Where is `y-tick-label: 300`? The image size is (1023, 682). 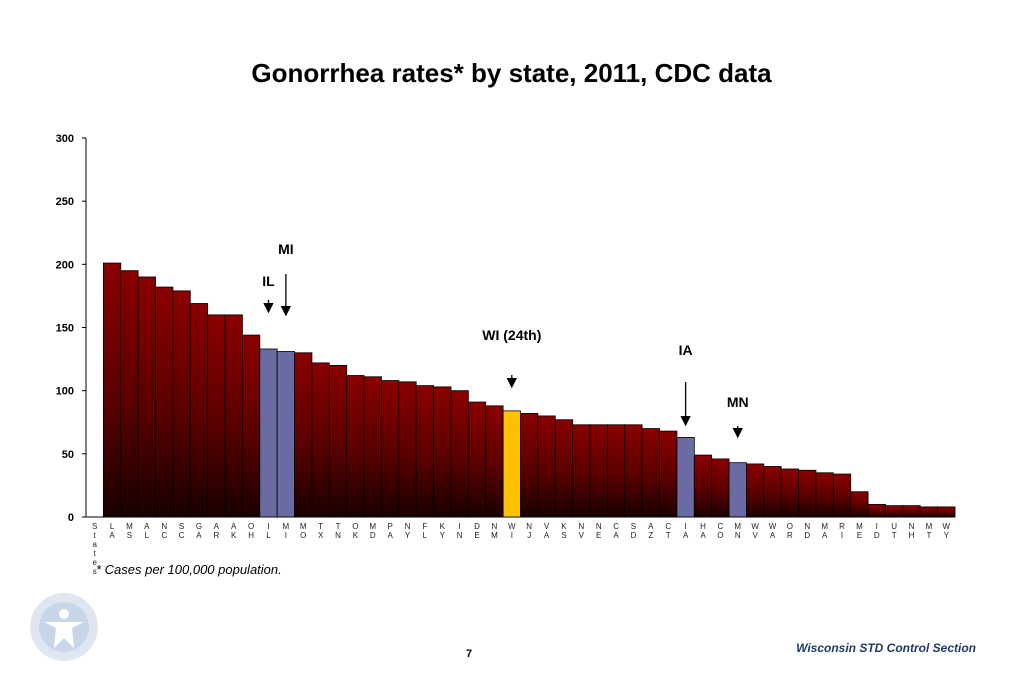 y-tick-label: 300 is located at coordinates (65, 139).